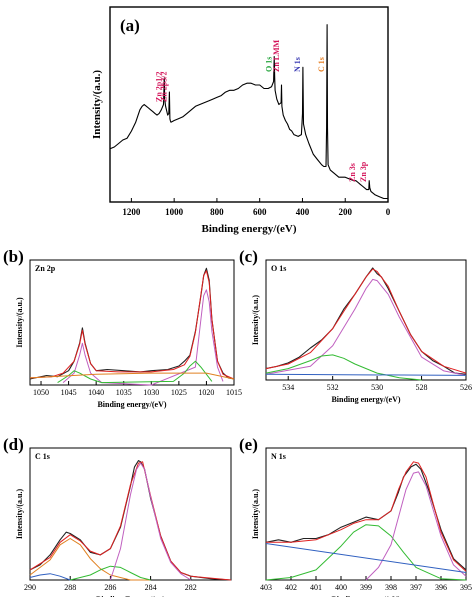 Image resolution: width=474 pixels, height=597 pixels. Describe the element at coordinates (441, 587) in the screenshot. I see `x-tick-label: 396` at that location.